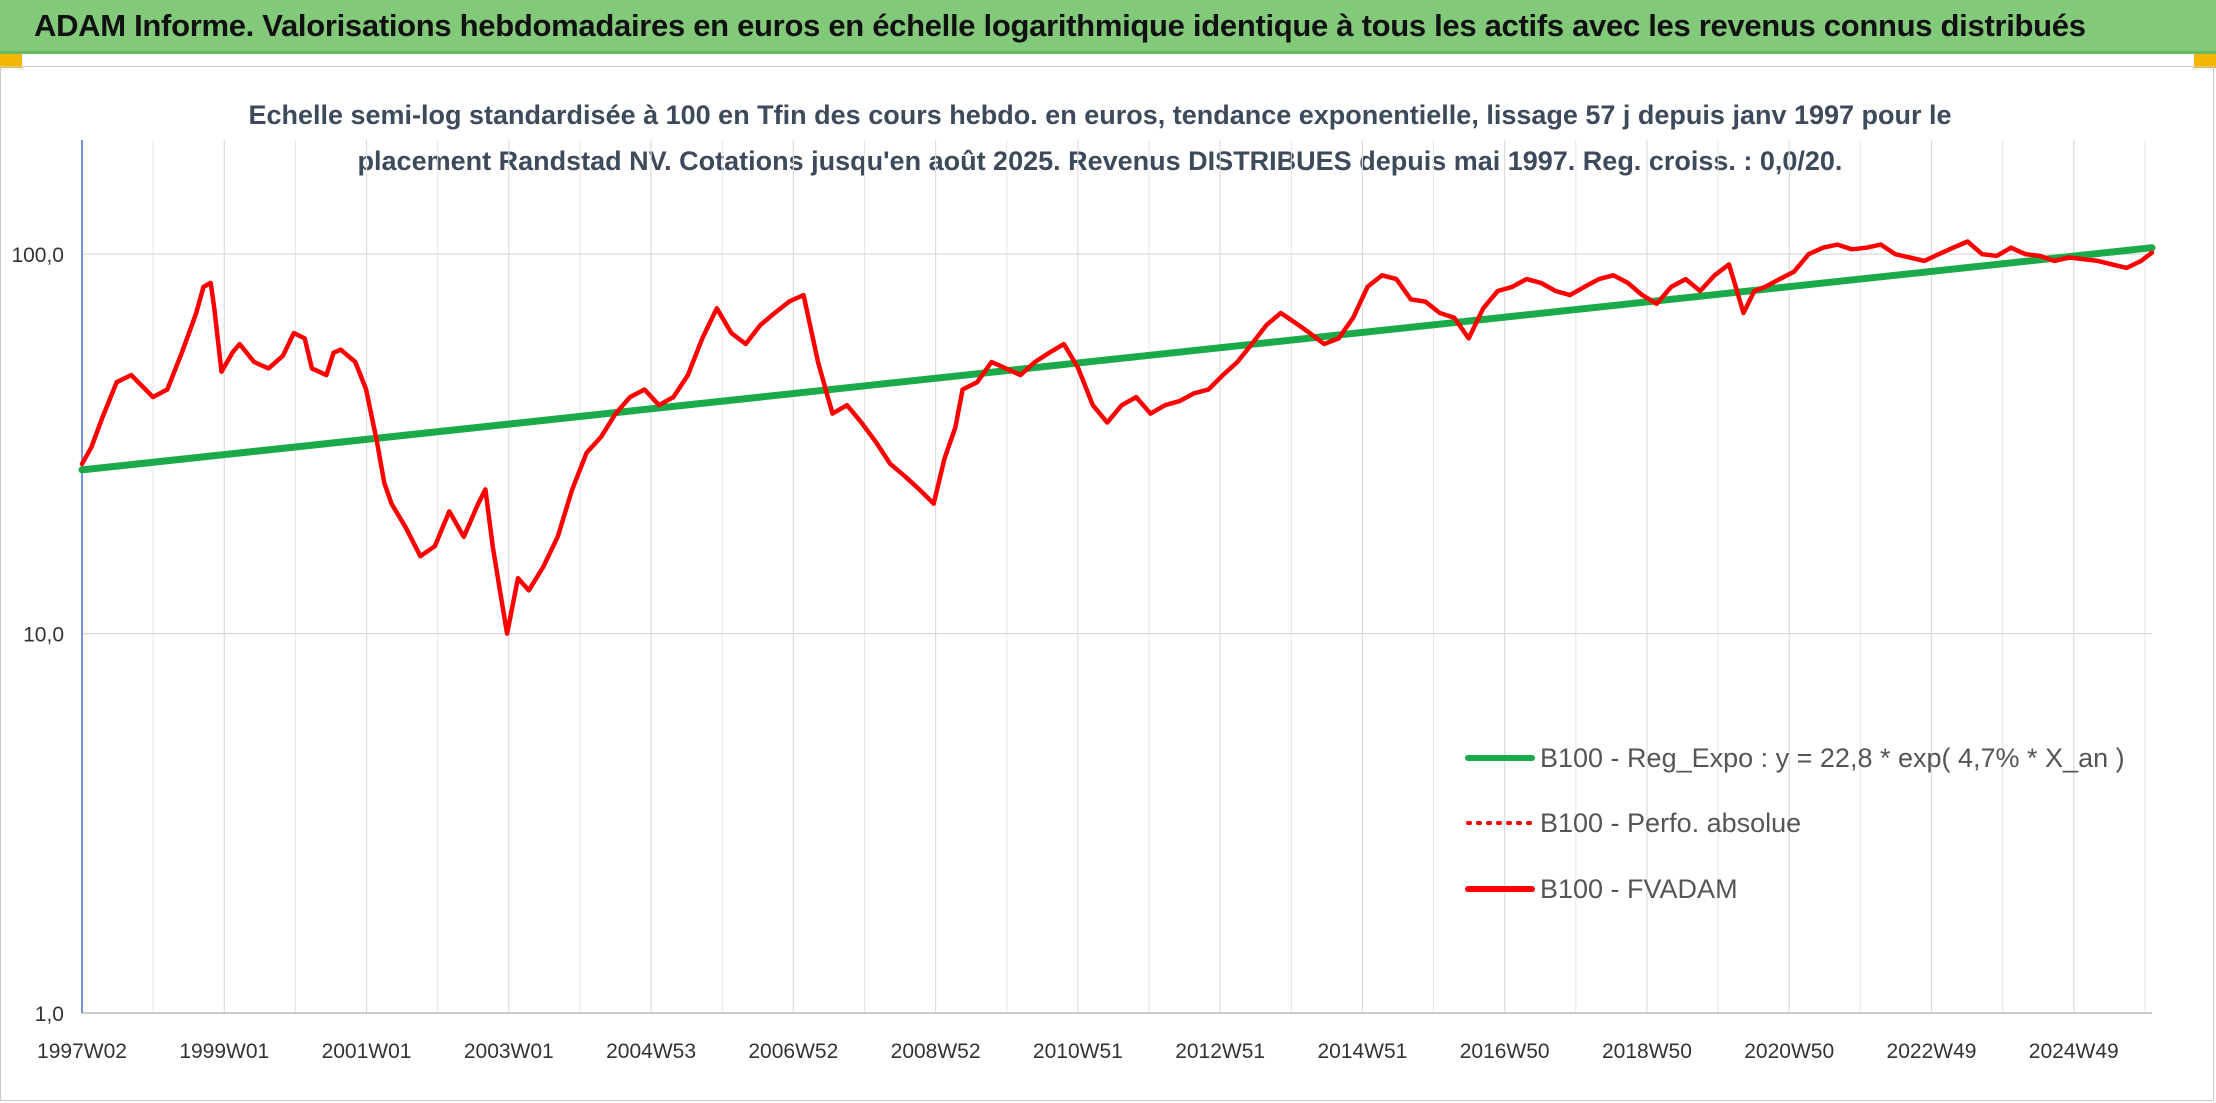 The height and width of the screenshot is (1103, 2216). What do you see at coordinates (1789, 1051) in the screenshot?
I see `x-tick-label: 2020W50` at bounding box center [1789, 1051].